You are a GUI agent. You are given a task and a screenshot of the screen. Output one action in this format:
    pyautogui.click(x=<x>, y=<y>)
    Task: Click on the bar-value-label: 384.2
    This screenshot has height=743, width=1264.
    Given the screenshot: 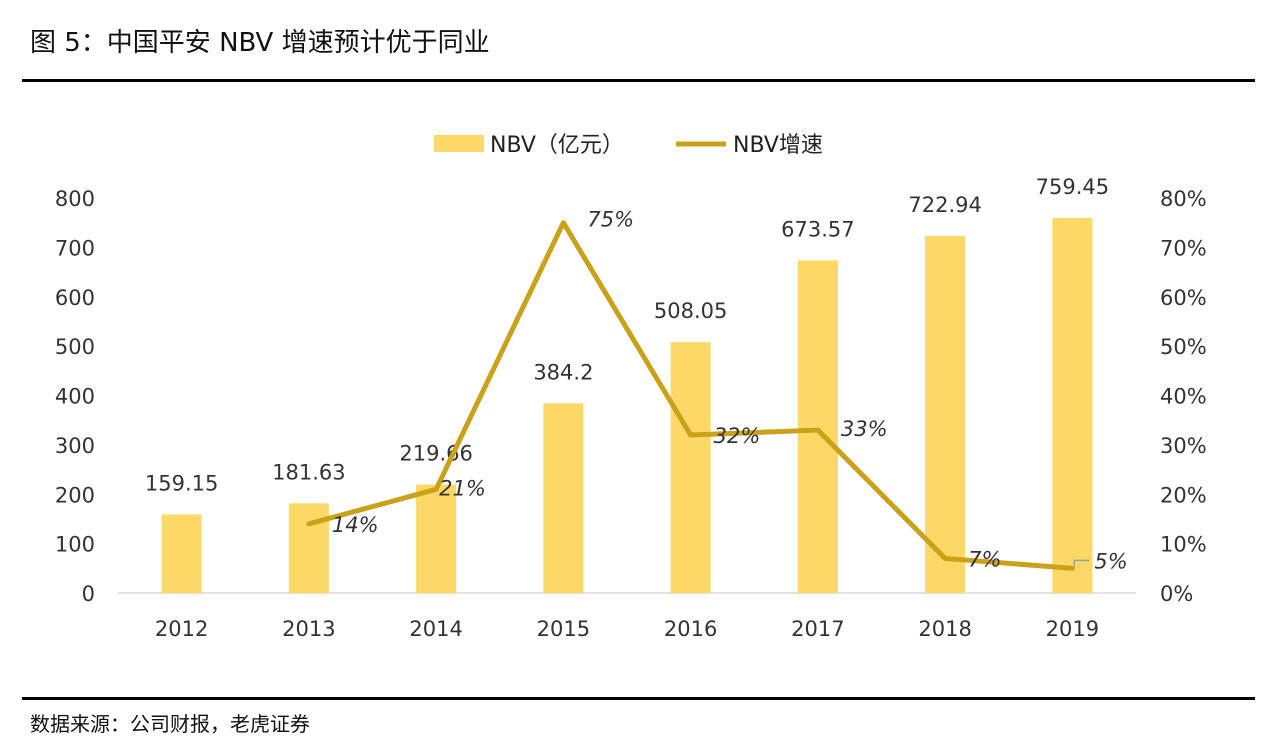 What is the action you would take?
    pyautogui.click(x=563, y=372)
    